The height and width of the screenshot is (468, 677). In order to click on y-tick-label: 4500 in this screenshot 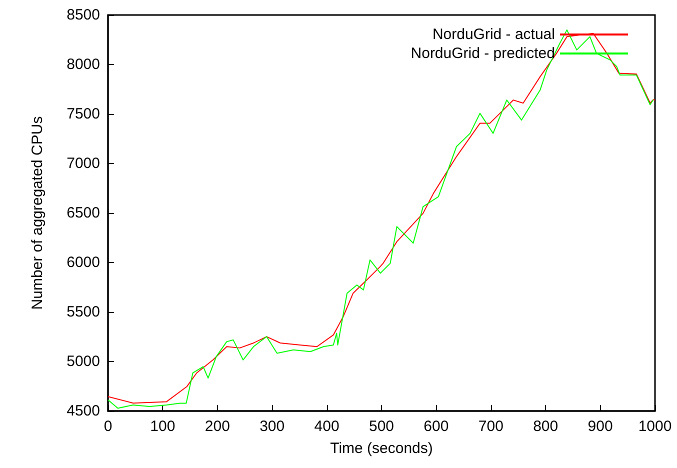, I will do `click(83, 411)`.